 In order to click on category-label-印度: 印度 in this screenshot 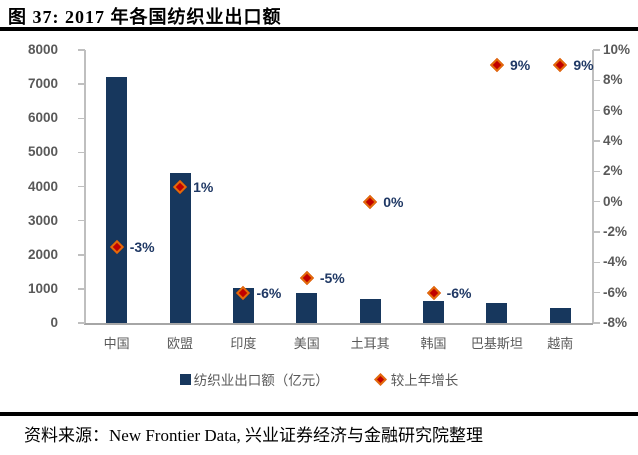, I will do `click(243, 343)`.